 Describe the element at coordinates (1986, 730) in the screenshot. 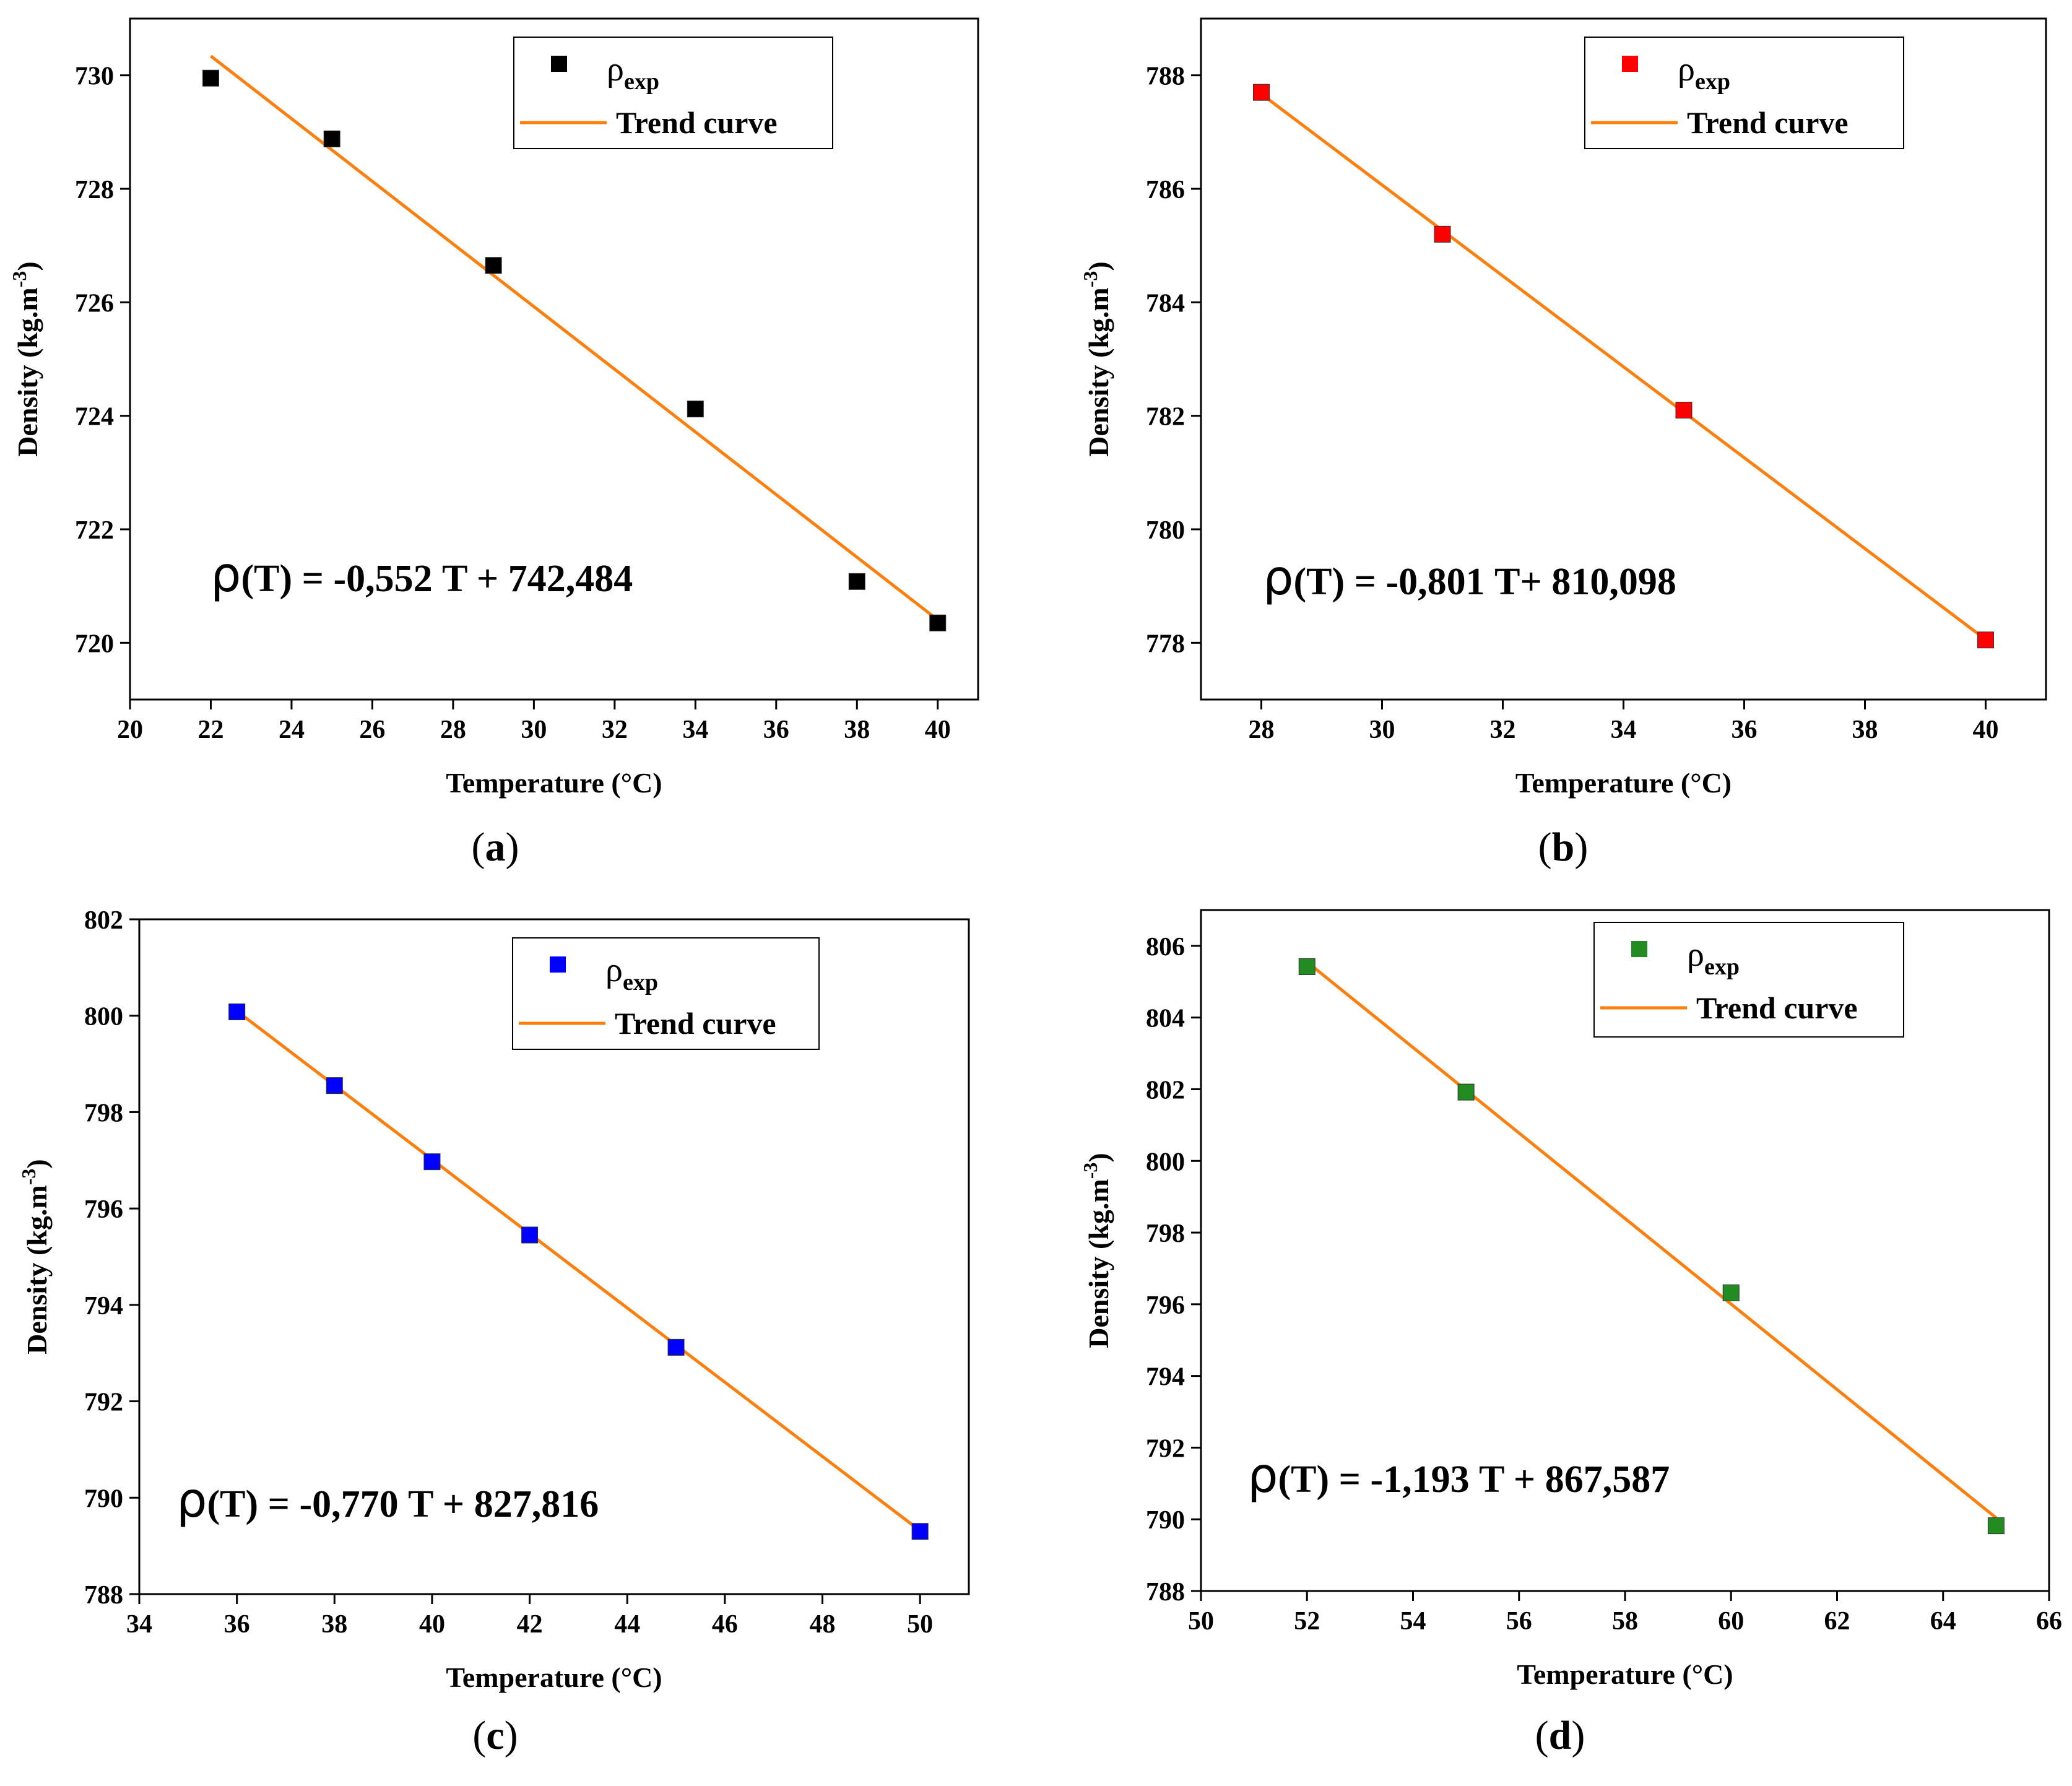

I see `x-tick-label: 40` at that location.